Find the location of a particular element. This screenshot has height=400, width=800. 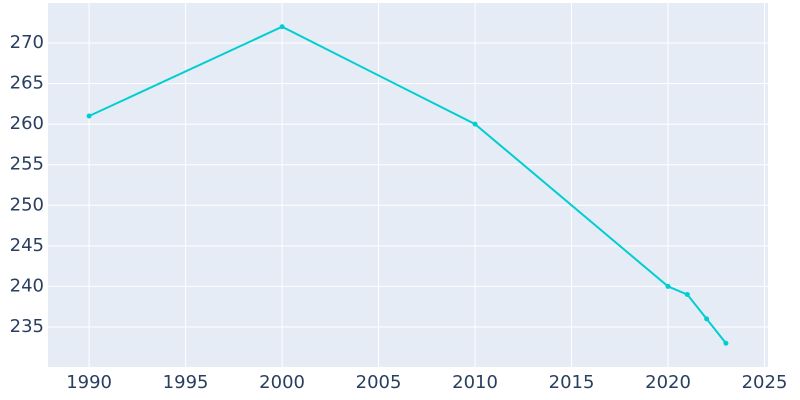

x-tick-label: 2015 is located at coordinates (572, 382).